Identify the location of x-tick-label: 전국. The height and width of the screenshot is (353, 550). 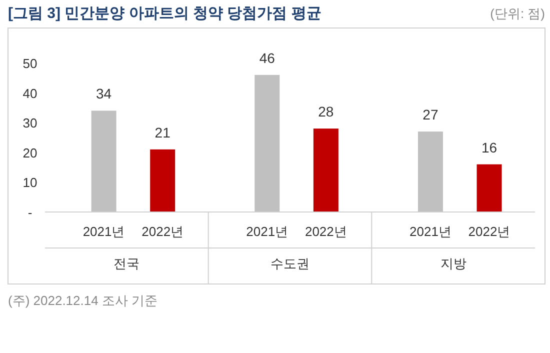
(127, 263).